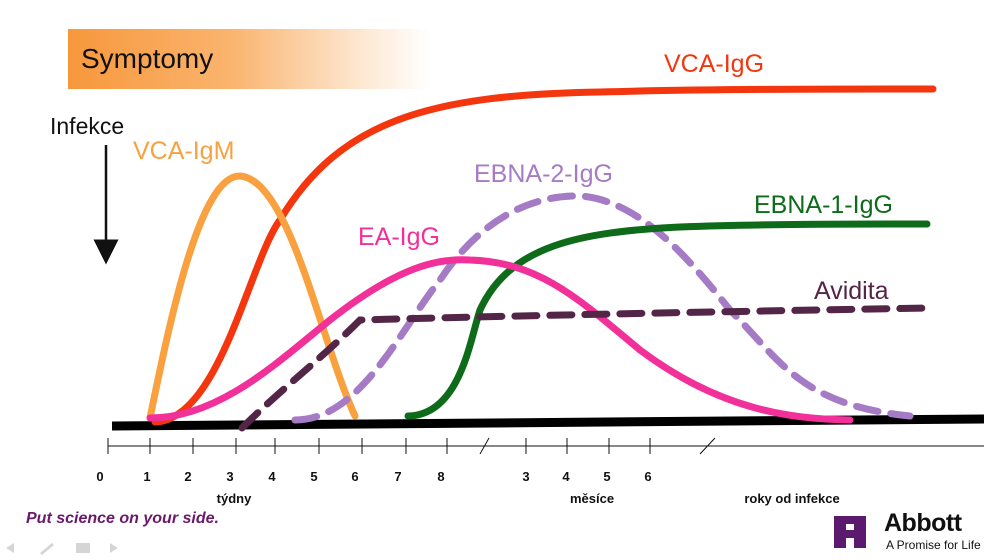 The height and width of the screenshot is (560, 984). I want to click on x-tick-label: 7, so click(397, 476).